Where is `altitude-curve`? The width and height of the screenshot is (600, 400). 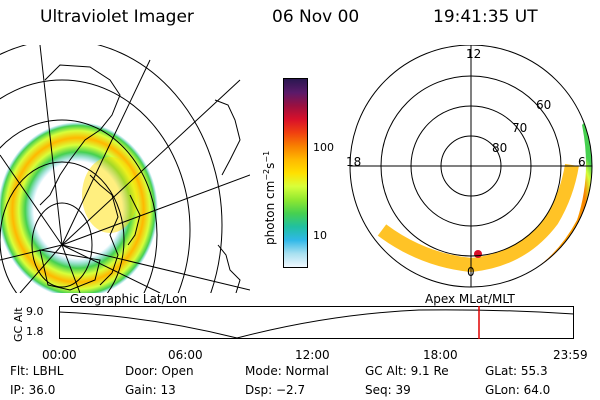 altitude-curve is located at coordinates (316, 324).